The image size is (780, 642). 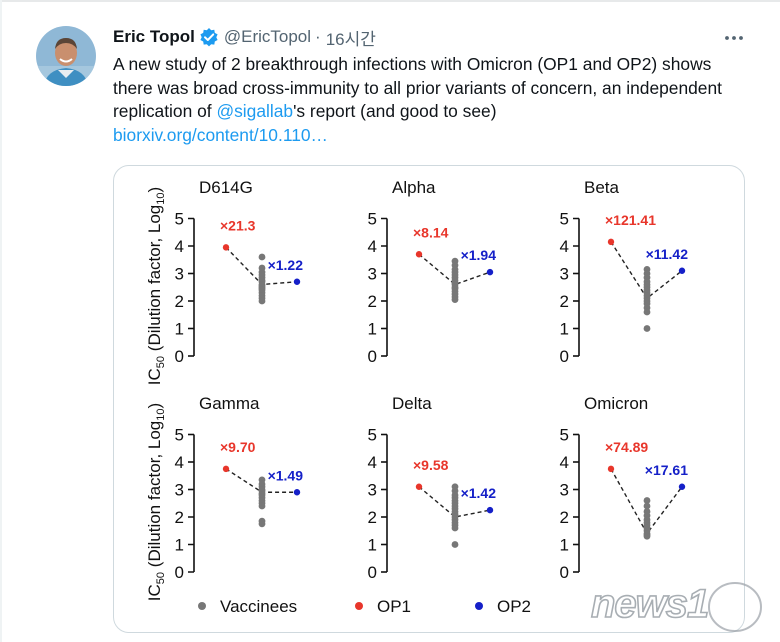 What do you see at coordinates (616, 403) in the screenshot?
I see `panel-title: Omicron` at bounding box center [616, 403].